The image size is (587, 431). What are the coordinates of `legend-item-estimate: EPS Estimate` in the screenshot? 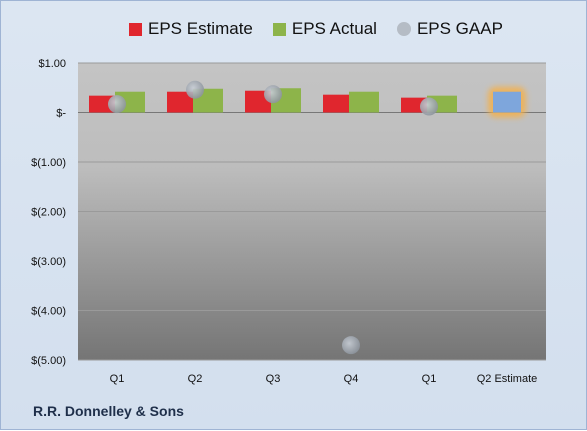 It's located at (191, 29).